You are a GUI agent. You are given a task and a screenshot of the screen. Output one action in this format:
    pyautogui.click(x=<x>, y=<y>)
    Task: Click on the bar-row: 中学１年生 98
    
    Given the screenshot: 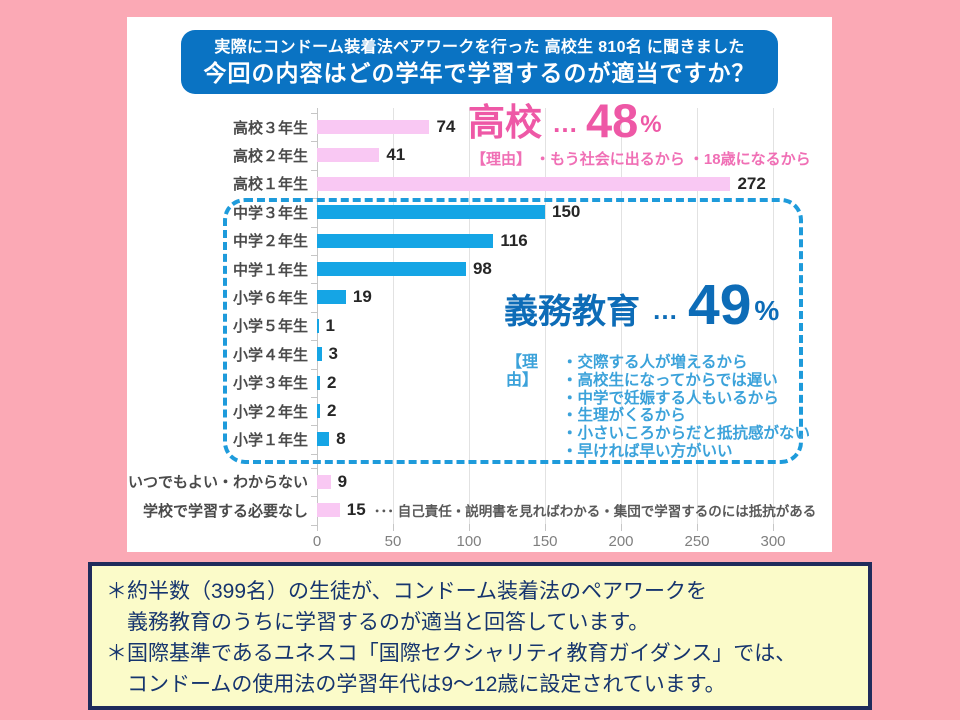 What is the action you would take?
    pyautogui.click(x=479, y=269)
    